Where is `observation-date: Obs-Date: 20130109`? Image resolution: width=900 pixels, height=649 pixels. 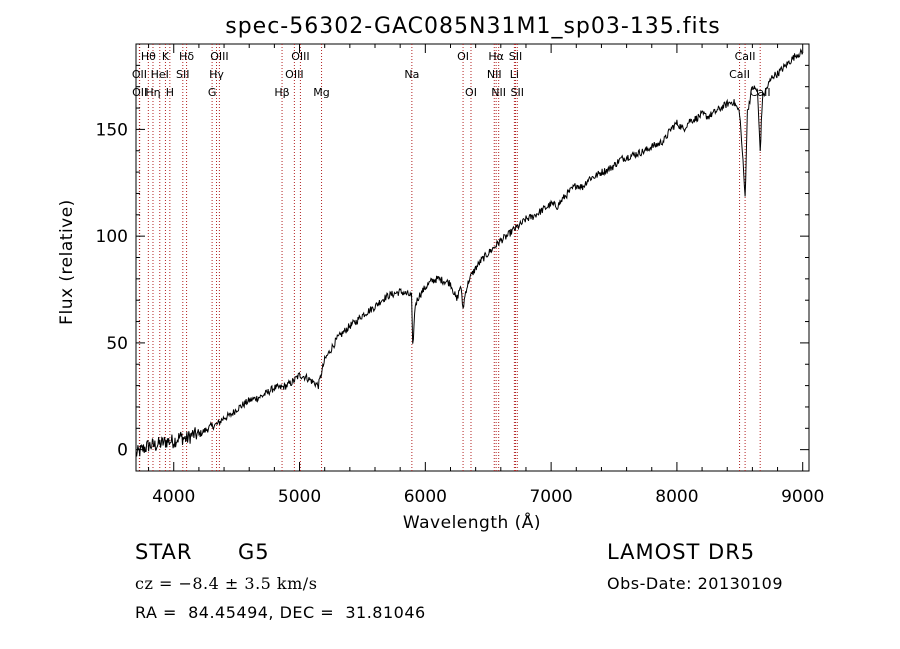 observation-date: Obs-Date: 20130109 is located at coordinates (695, 583).